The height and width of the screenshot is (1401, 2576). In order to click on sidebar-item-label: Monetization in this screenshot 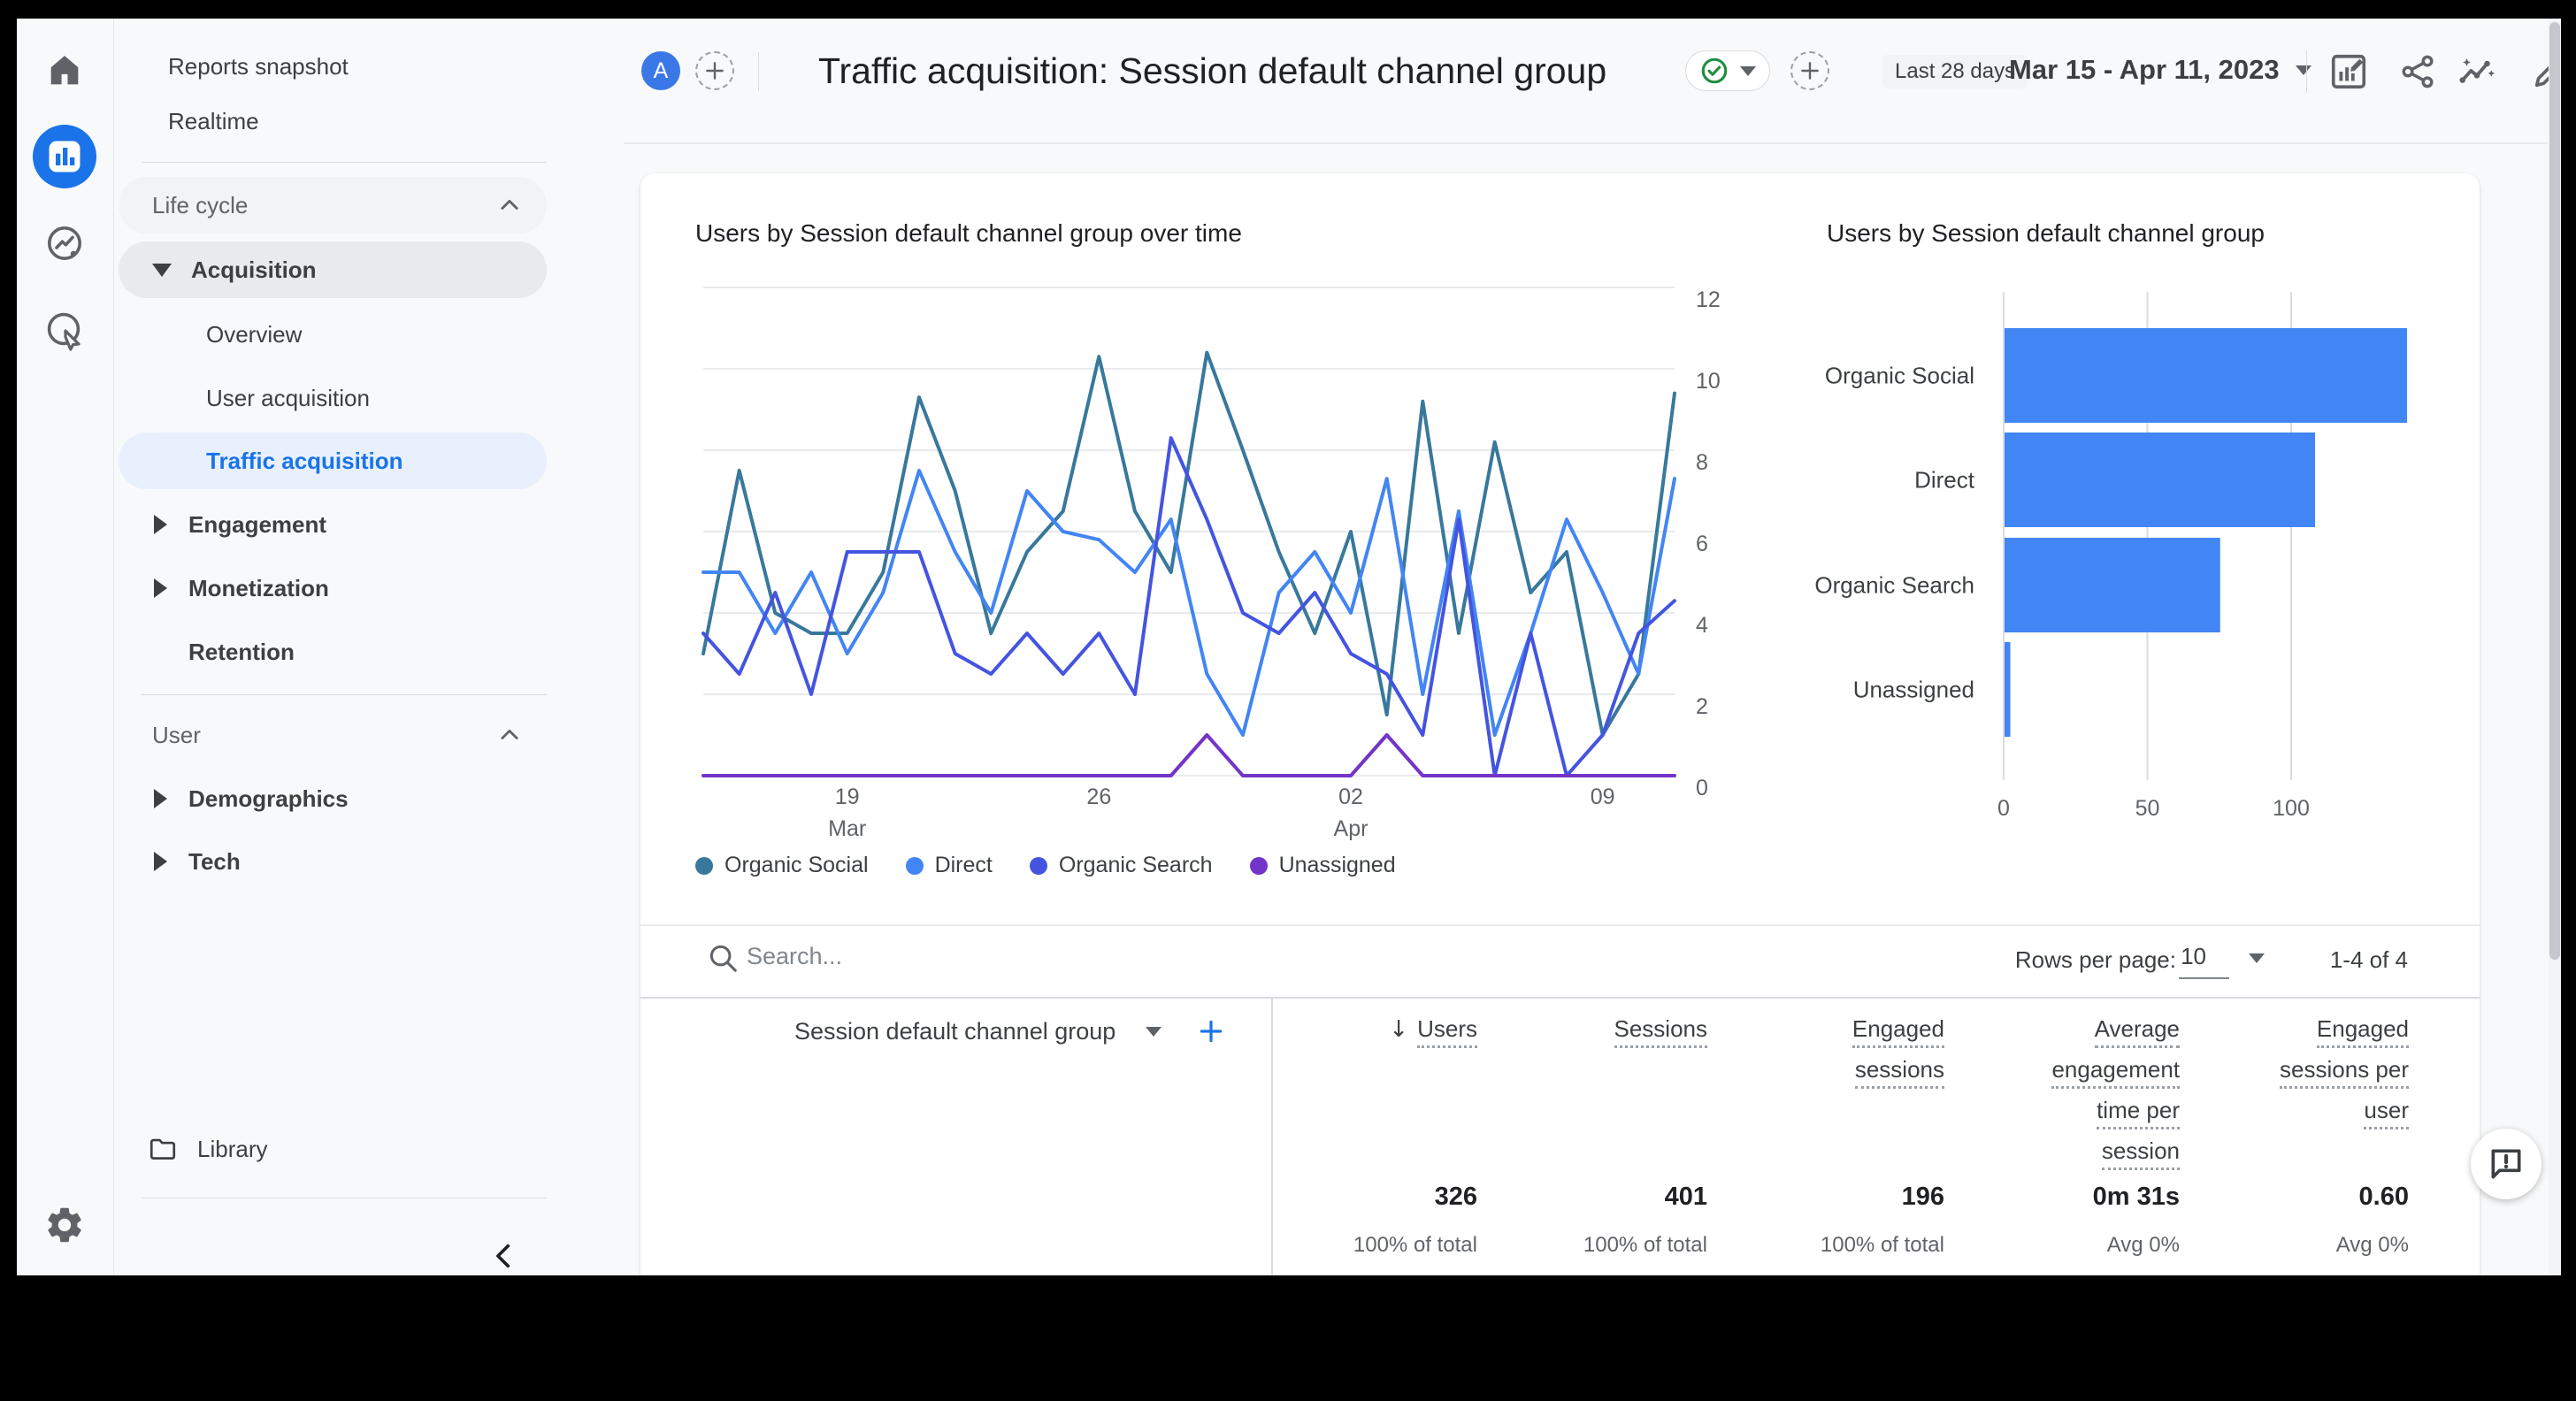, I will do `click(258, 587)`.